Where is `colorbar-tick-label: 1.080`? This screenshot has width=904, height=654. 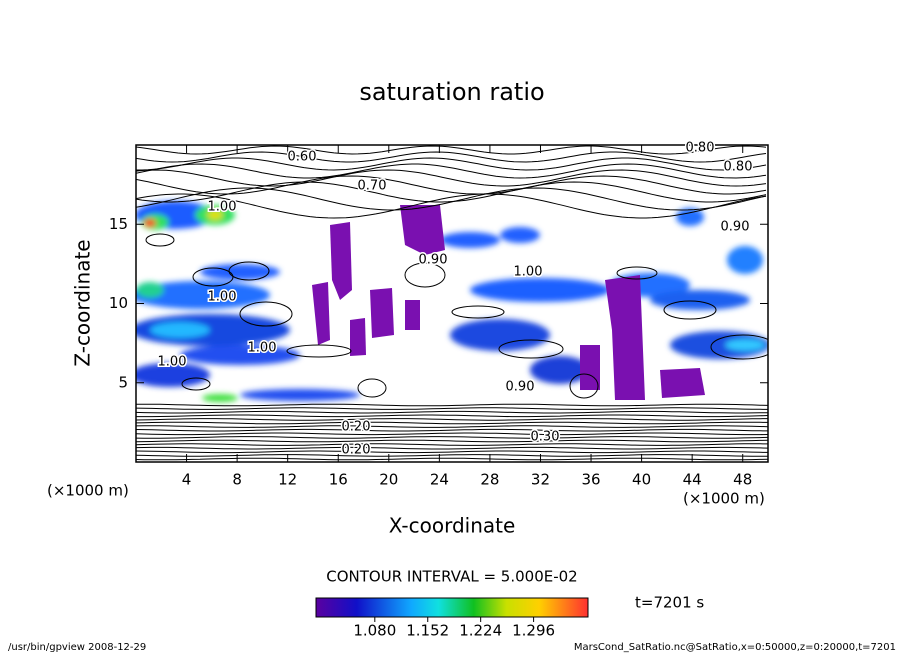
colorbar-tick-label: 1.080 is located at coordinates (374, 631).